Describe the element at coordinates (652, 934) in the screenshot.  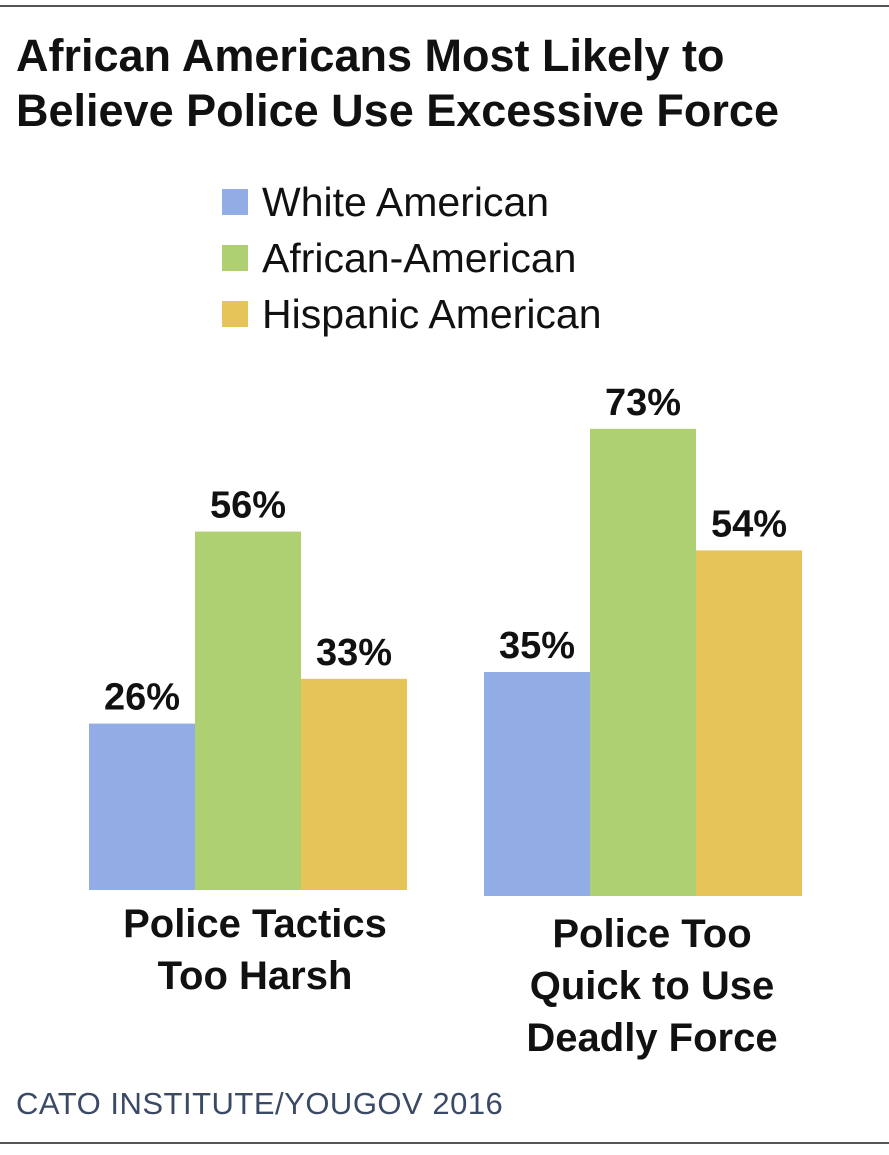
I see `category-label-deadly-force-line-1: Police Too` at that location.